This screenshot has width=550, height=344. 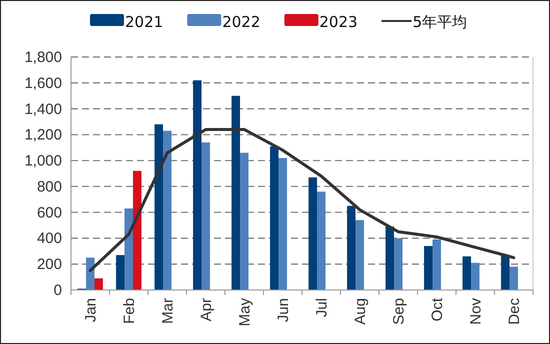 What do you see at coordinates (49, 213) in the screenshot?
I see `y-tick-label: 600` at bounding box center [49, 213].